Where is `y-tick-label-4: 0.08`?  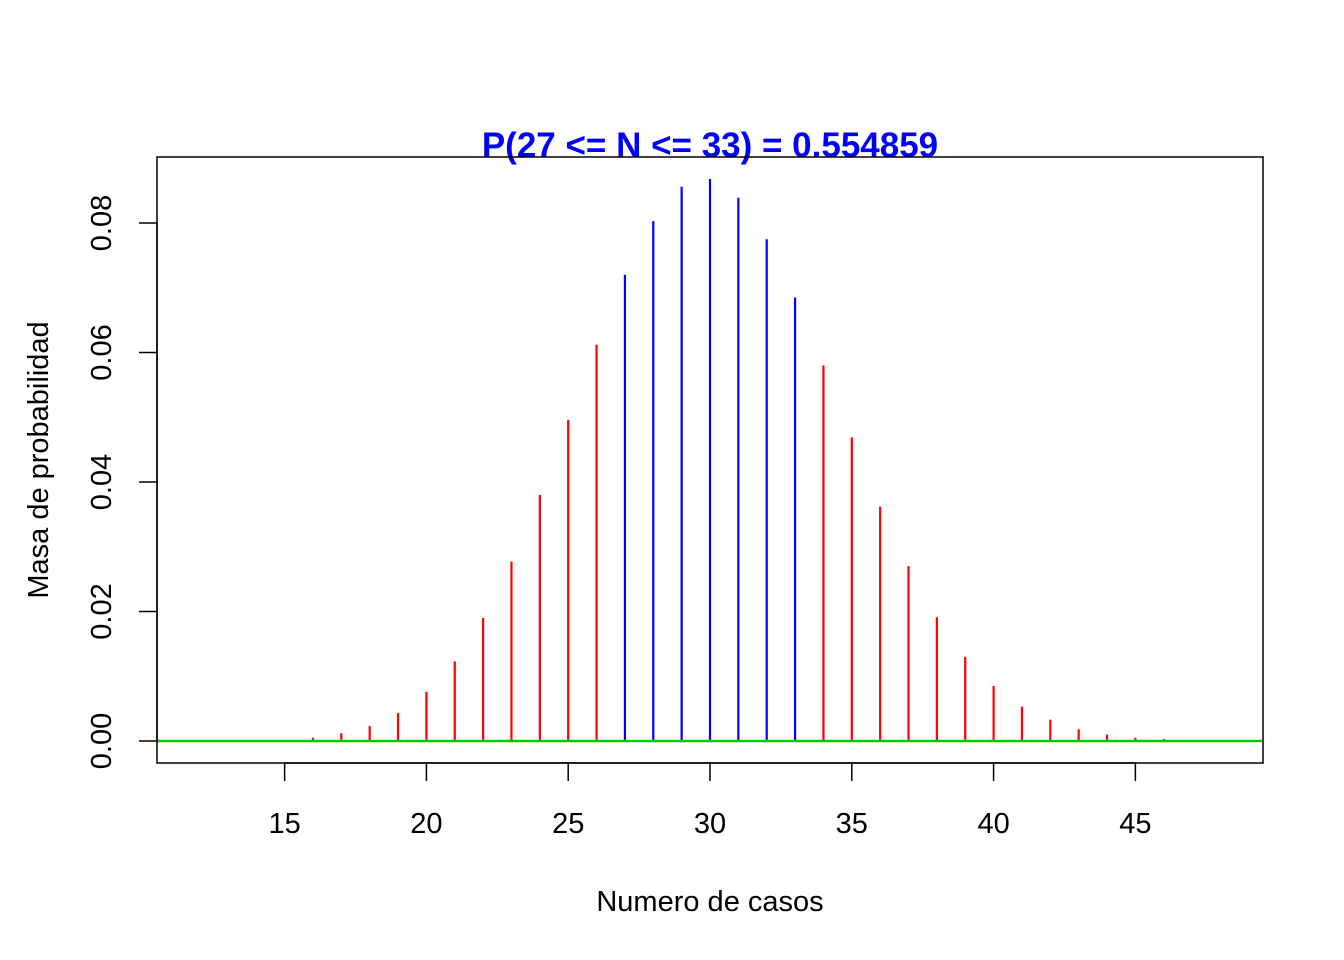 y-tick-label-4: 0.08 is located at coordinates (102, 223).